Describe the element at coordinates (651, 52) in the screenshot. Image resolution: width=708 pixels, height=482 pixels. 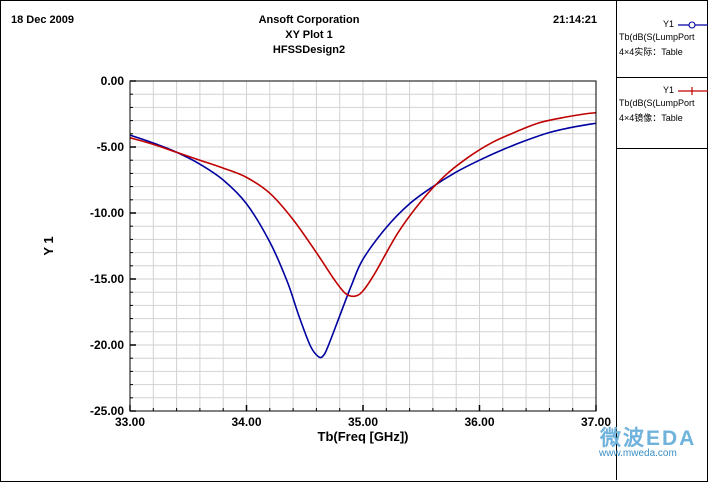
I see `legend-1-sub: 4×4实际：Table` at that location.